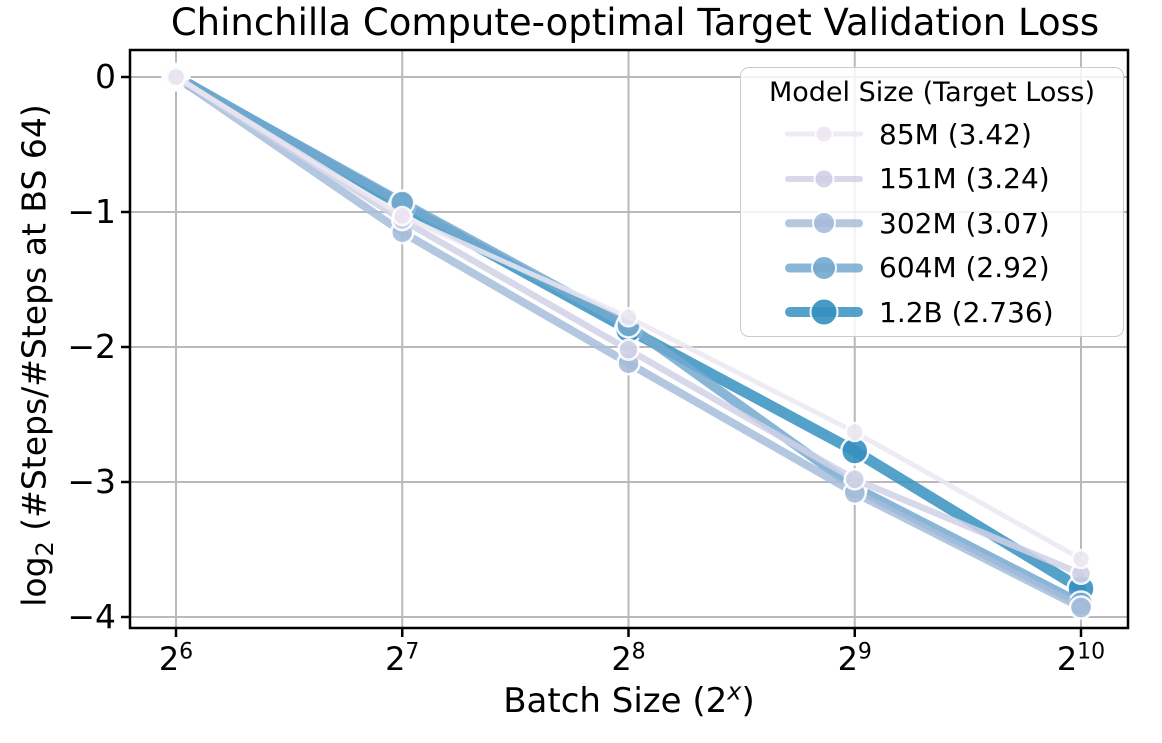 This screenshot has width=1162, height=743. What do you see at coordinates (854, 658) in the screenshot?
I see `x-tick-label: 29` at bounding box center [854, 658].